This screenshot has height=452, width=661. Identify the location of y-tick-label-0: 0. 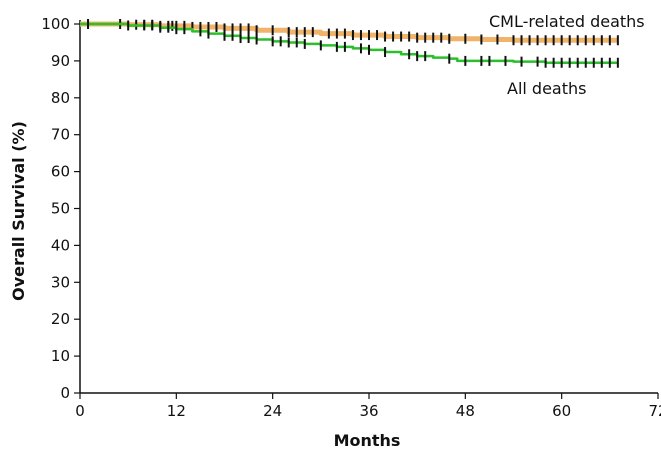
(65, 393).